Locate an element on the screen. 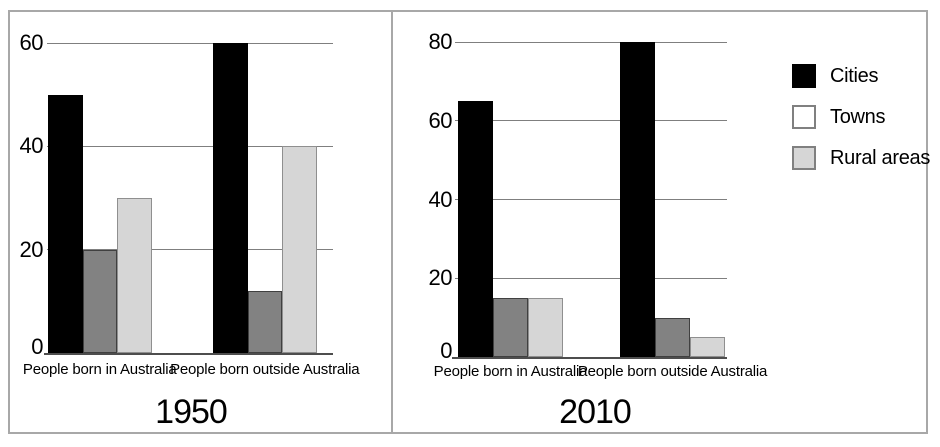 The height and width of the screenshot is (447, 940). legend-item-cities: Cities is located at coordinates (861, 76).